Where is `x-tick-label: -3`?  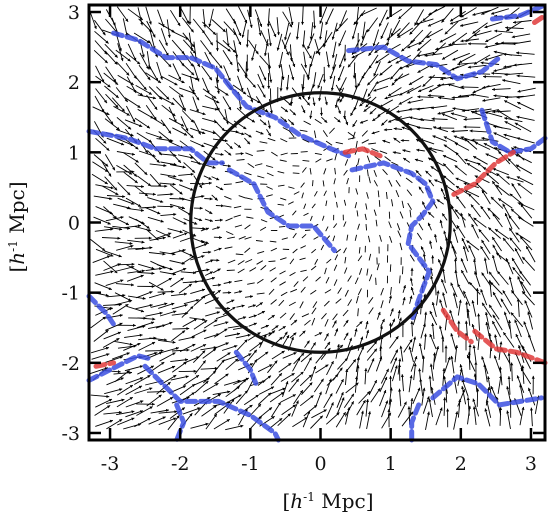
x-tick-label: -3 is located at coordinates (110, 464).